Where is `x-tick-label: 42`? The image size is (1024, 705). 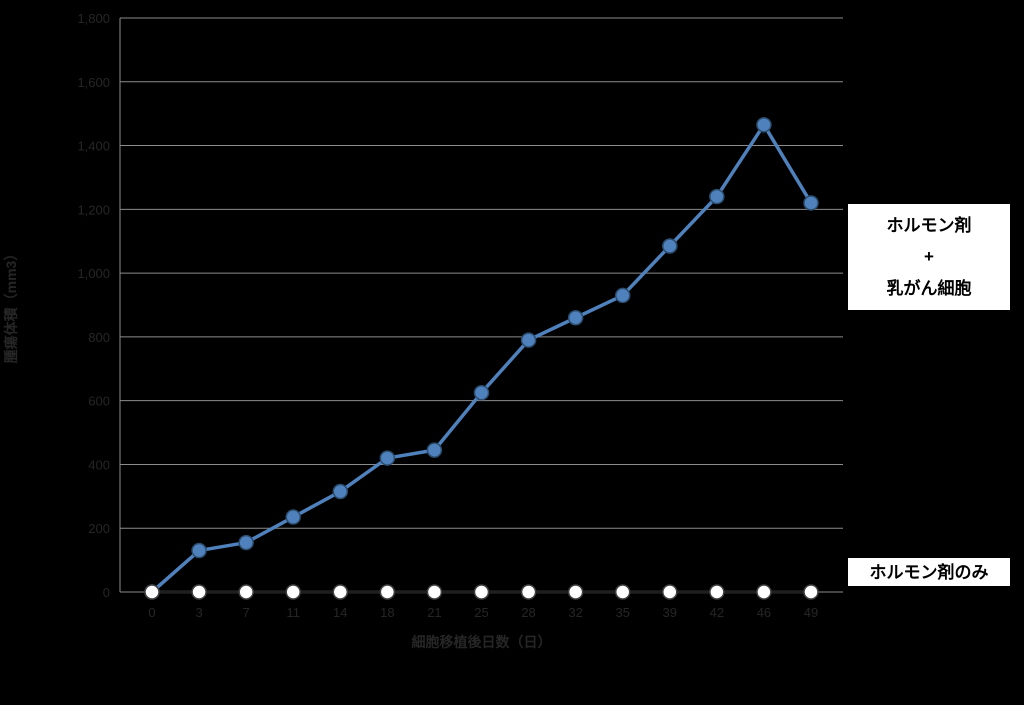
x-tick-label: 42 is located at coordinates (717, 612).